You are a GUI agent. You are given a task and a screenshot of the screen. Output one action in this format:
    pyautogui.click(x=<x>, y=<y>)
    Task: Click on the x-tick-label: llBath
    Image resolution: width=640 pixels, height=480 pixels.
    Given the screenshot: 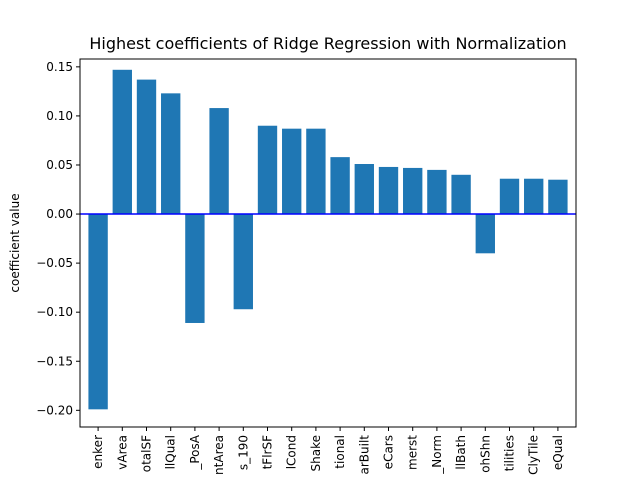 What is the action you would take?
    pyautogui.click(x=461, y=452)
    